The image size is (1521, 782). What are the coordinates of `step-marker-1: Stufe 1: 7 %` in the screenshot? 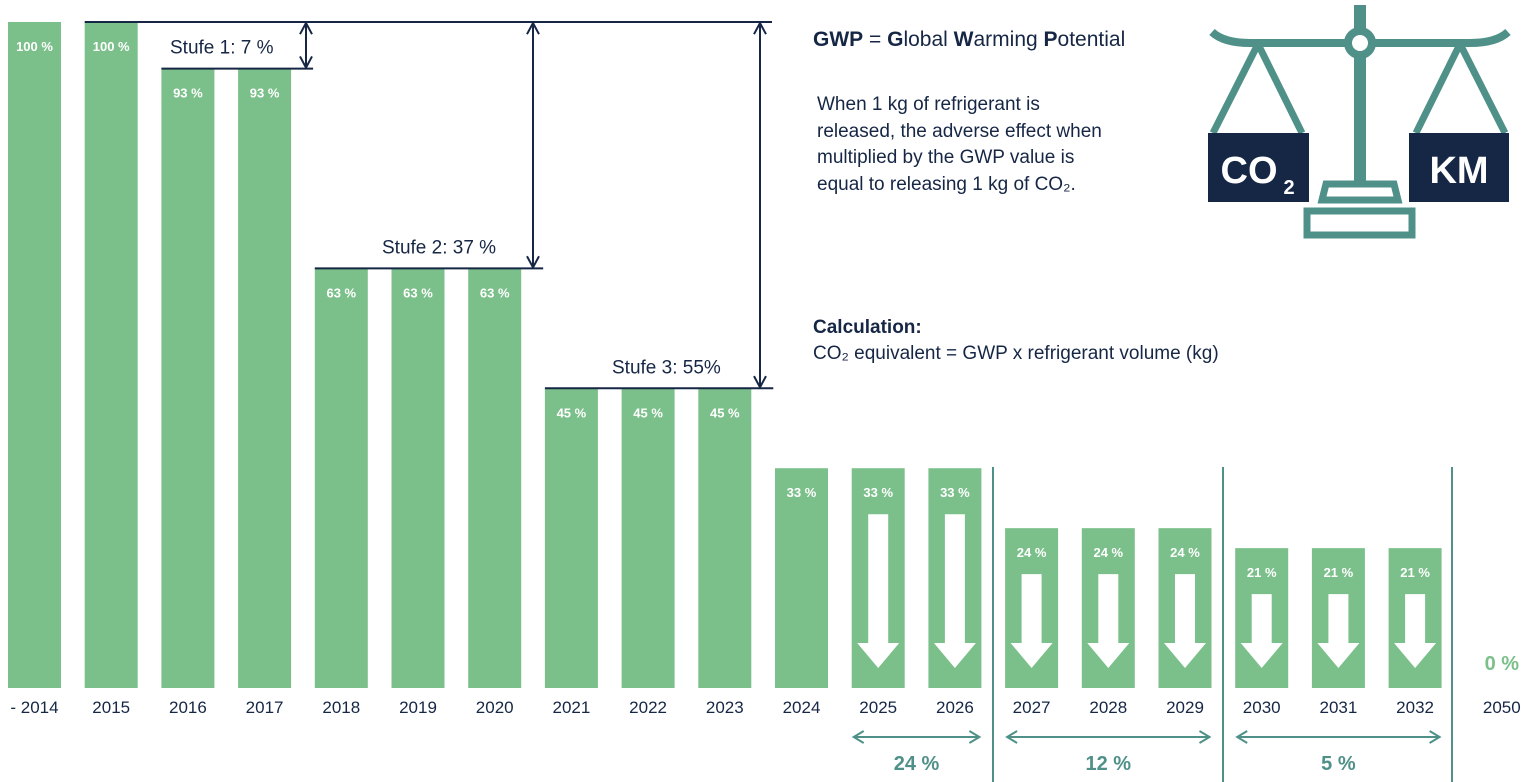 It's located at (237, 45).